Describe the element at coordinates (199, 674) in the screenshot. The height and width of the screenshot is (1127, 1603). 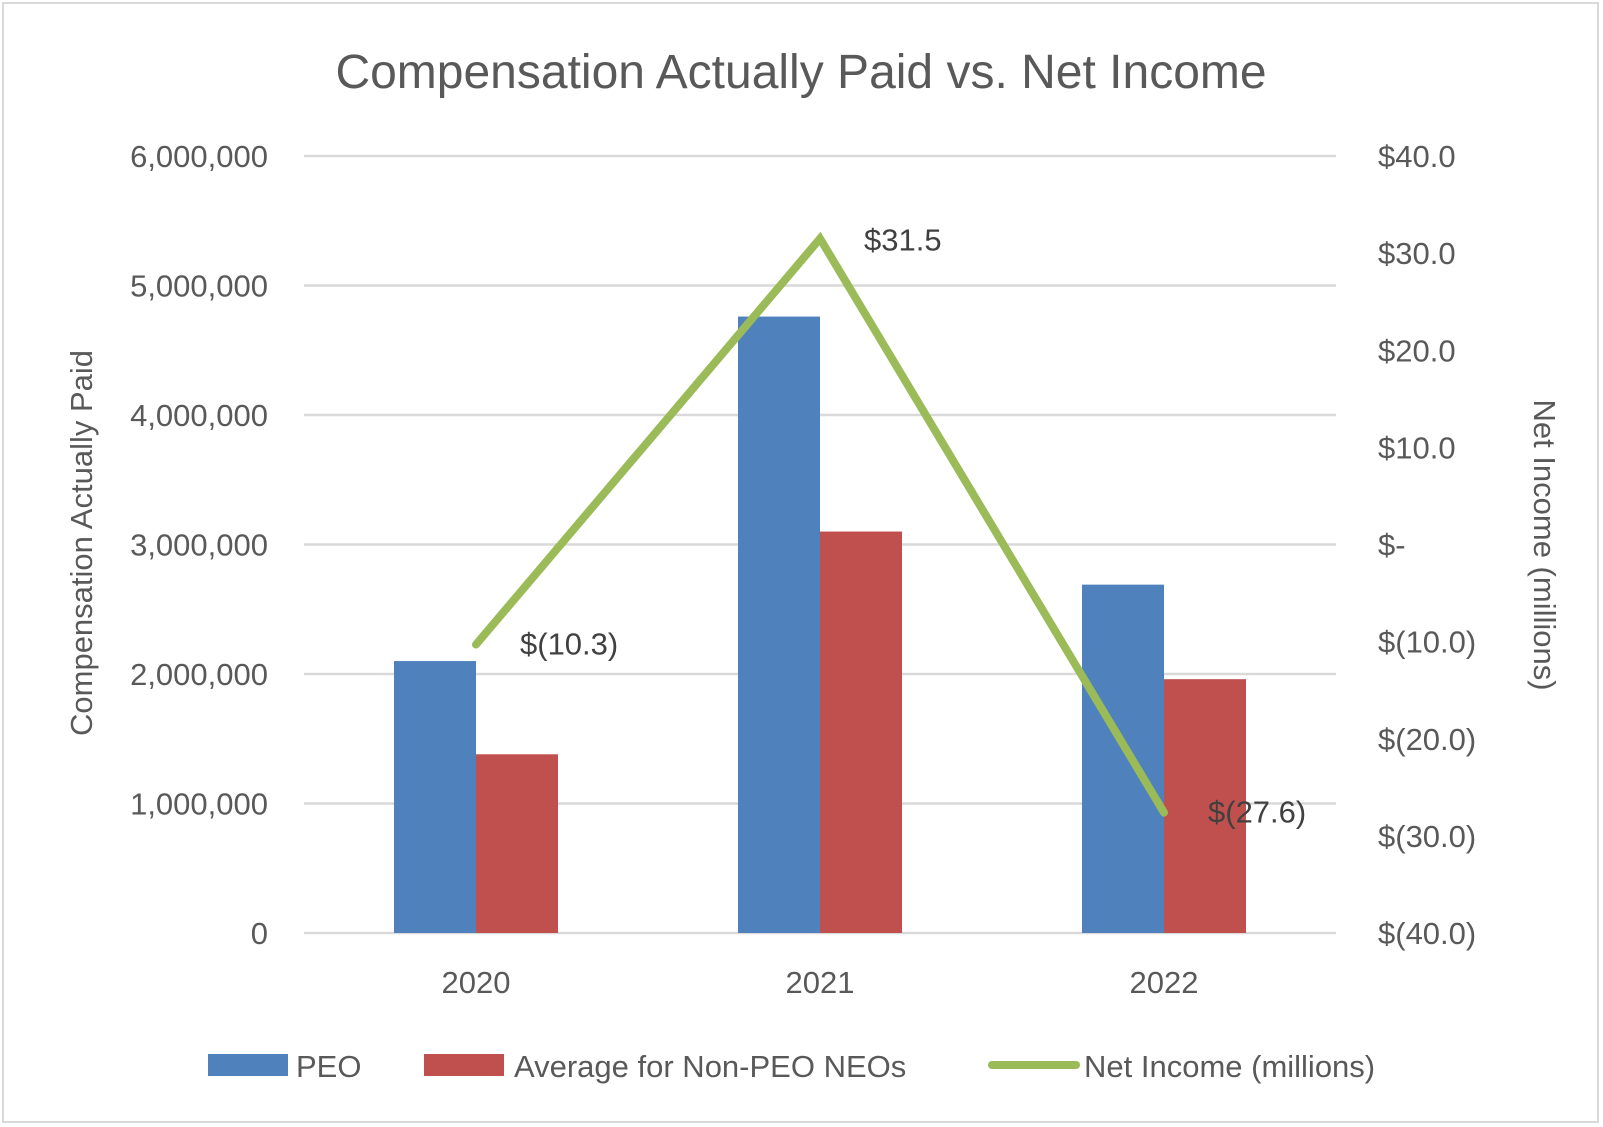
I see `left-tick-label: 2,000,000` at that location.